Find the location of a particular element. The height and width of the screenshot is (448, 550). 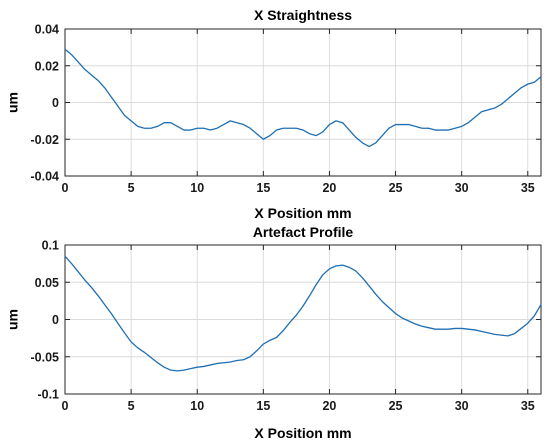

y-tick-label: 0.02 is located at coordinates (47, 66).